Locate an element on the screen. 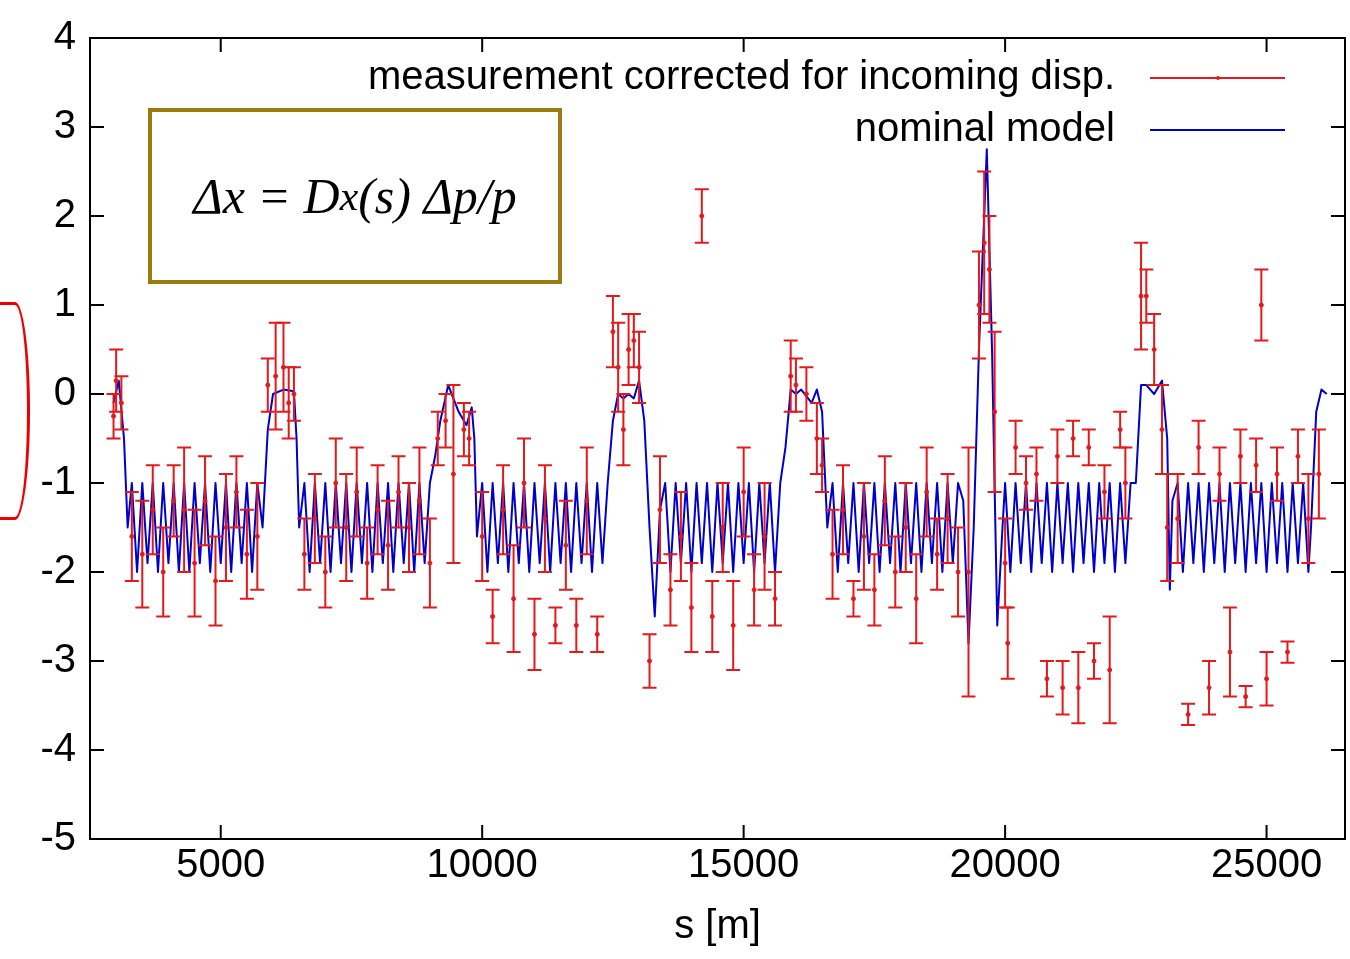 The width and height of the screenshot is (1350, 959). legend-label: measurement corrected for incoming disp. is located at coordinates (741, 75).